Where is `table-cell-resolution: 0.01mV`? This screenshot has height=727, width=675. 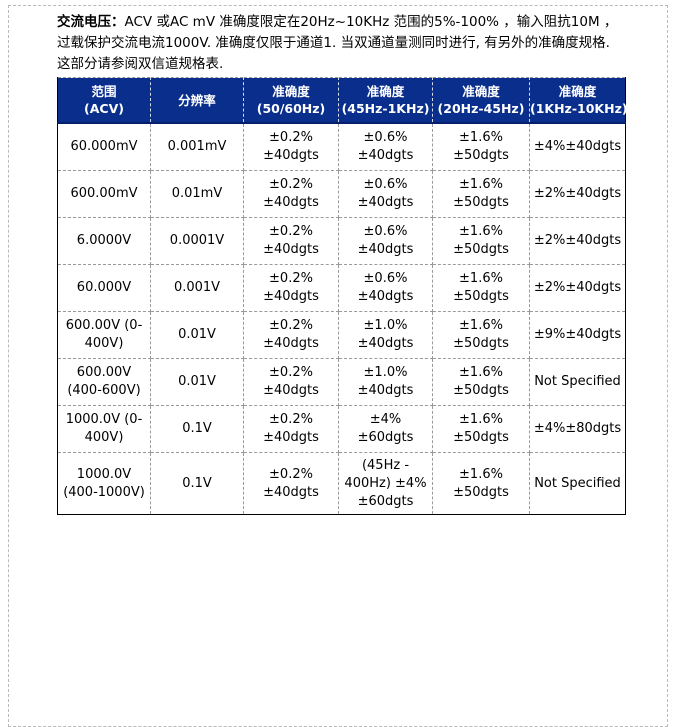 table-cell-resolution: 0.01mV is located at coordinates (197, 194).